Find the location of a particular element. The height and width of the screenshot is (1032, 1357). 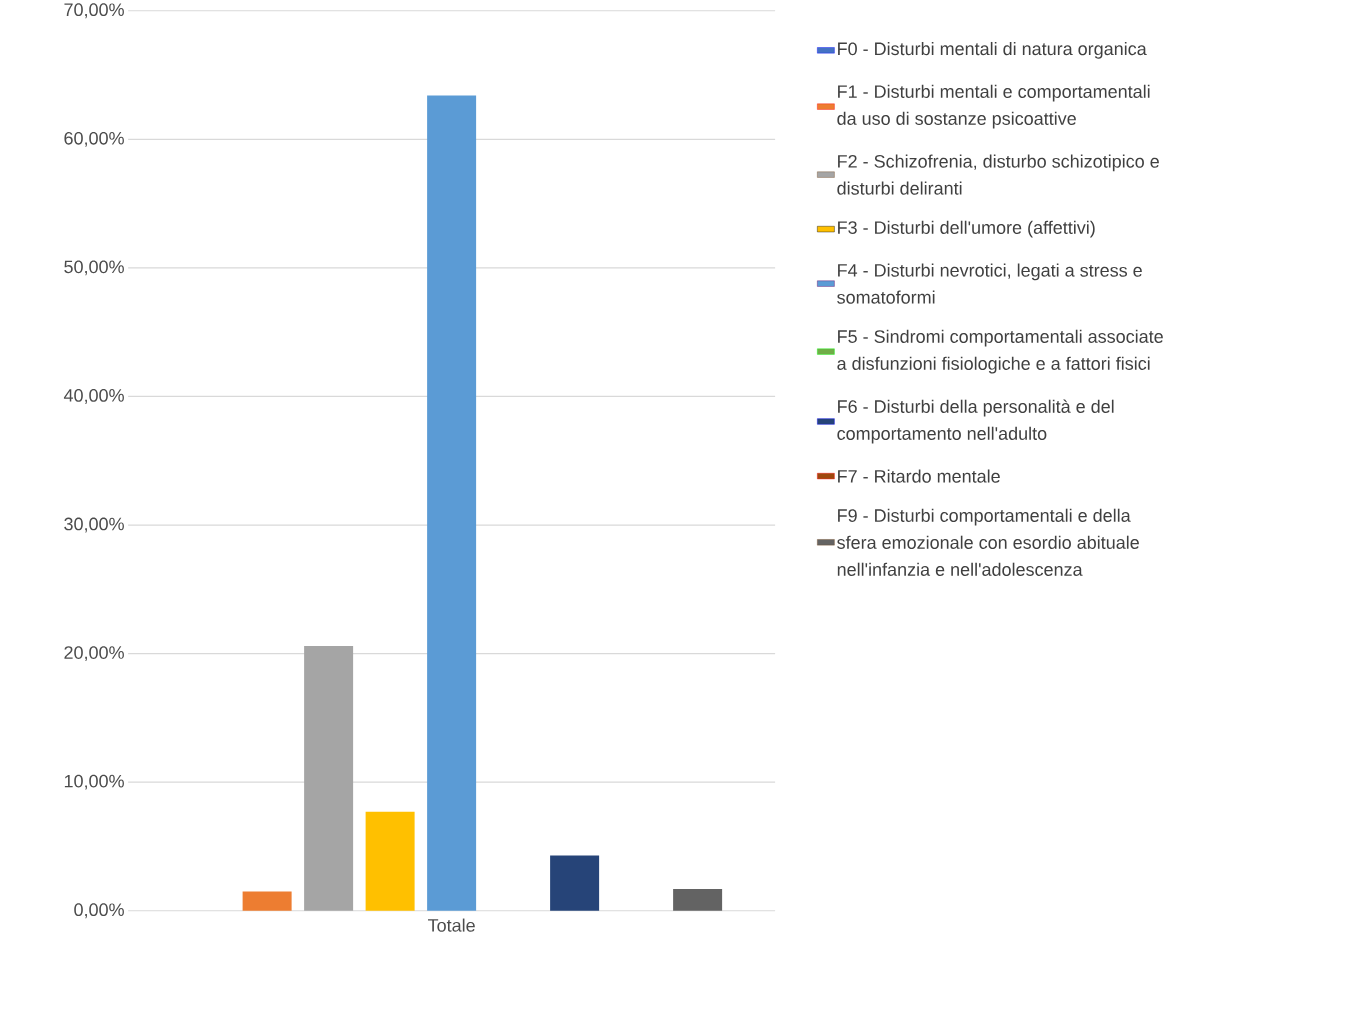

y-tick-label: 10,00% is located at coordinates (94, 782).